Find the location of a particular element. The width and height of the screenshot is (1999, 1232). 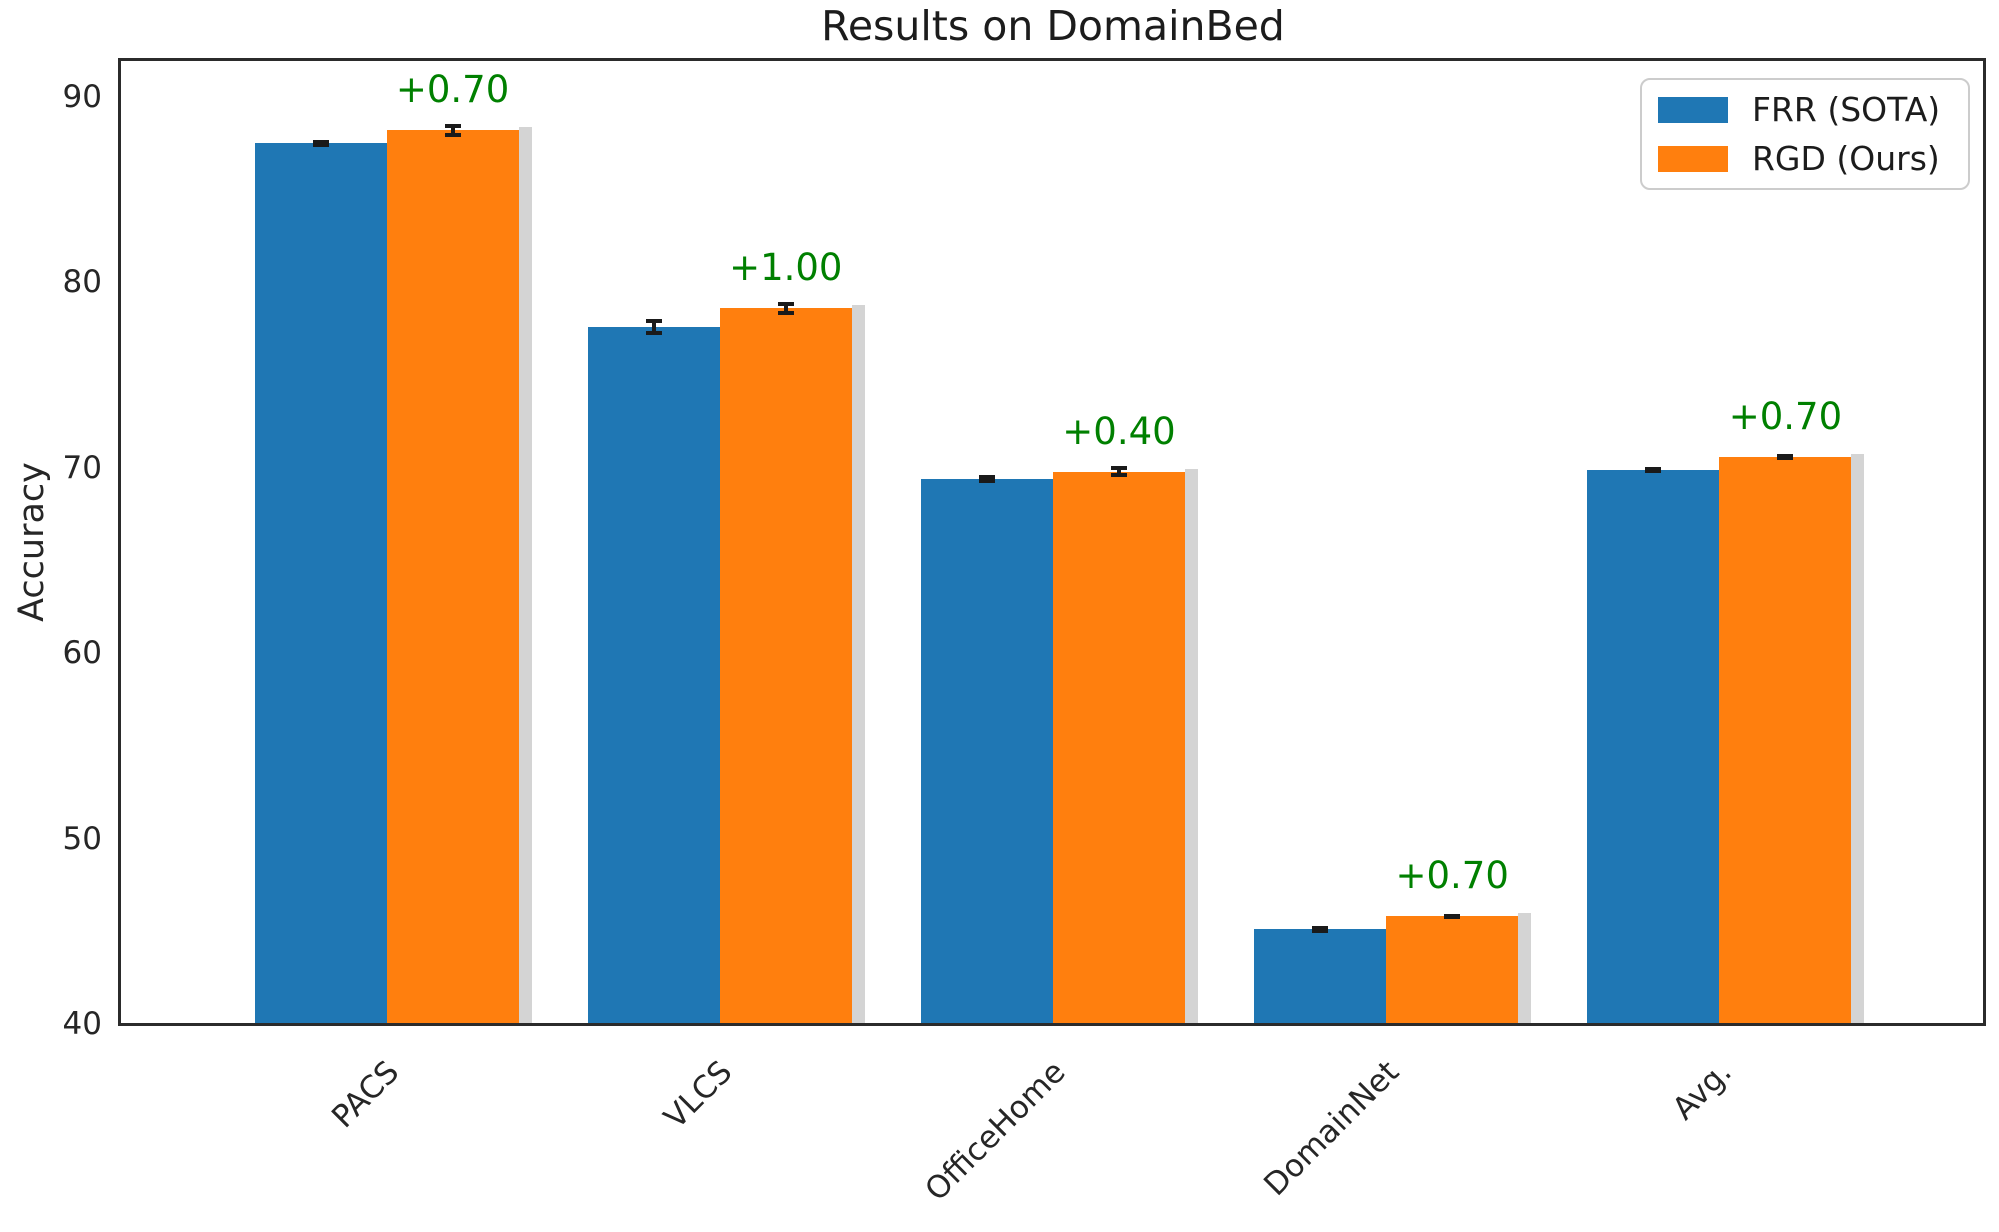

y-tick-label: 50 is located at coordinates (82, 838).